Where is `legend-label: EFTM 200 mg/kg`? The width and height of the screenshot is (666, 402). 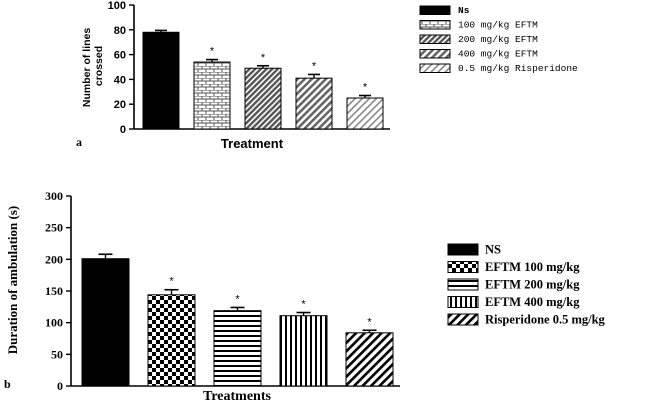 legend-label: EFTM 200 mg/kg is located at coordinates (532, 285).